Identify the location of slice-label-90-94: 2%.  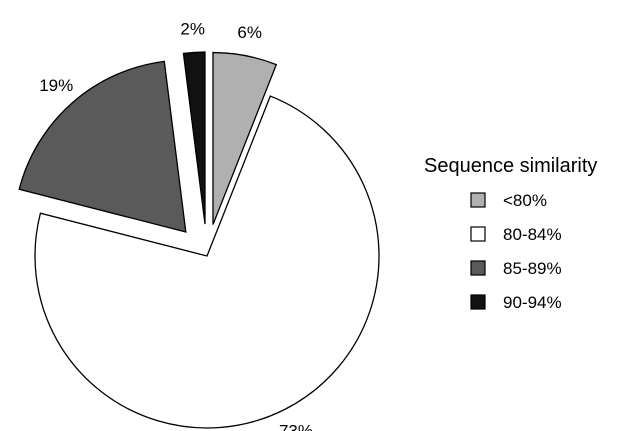
(192, 28).